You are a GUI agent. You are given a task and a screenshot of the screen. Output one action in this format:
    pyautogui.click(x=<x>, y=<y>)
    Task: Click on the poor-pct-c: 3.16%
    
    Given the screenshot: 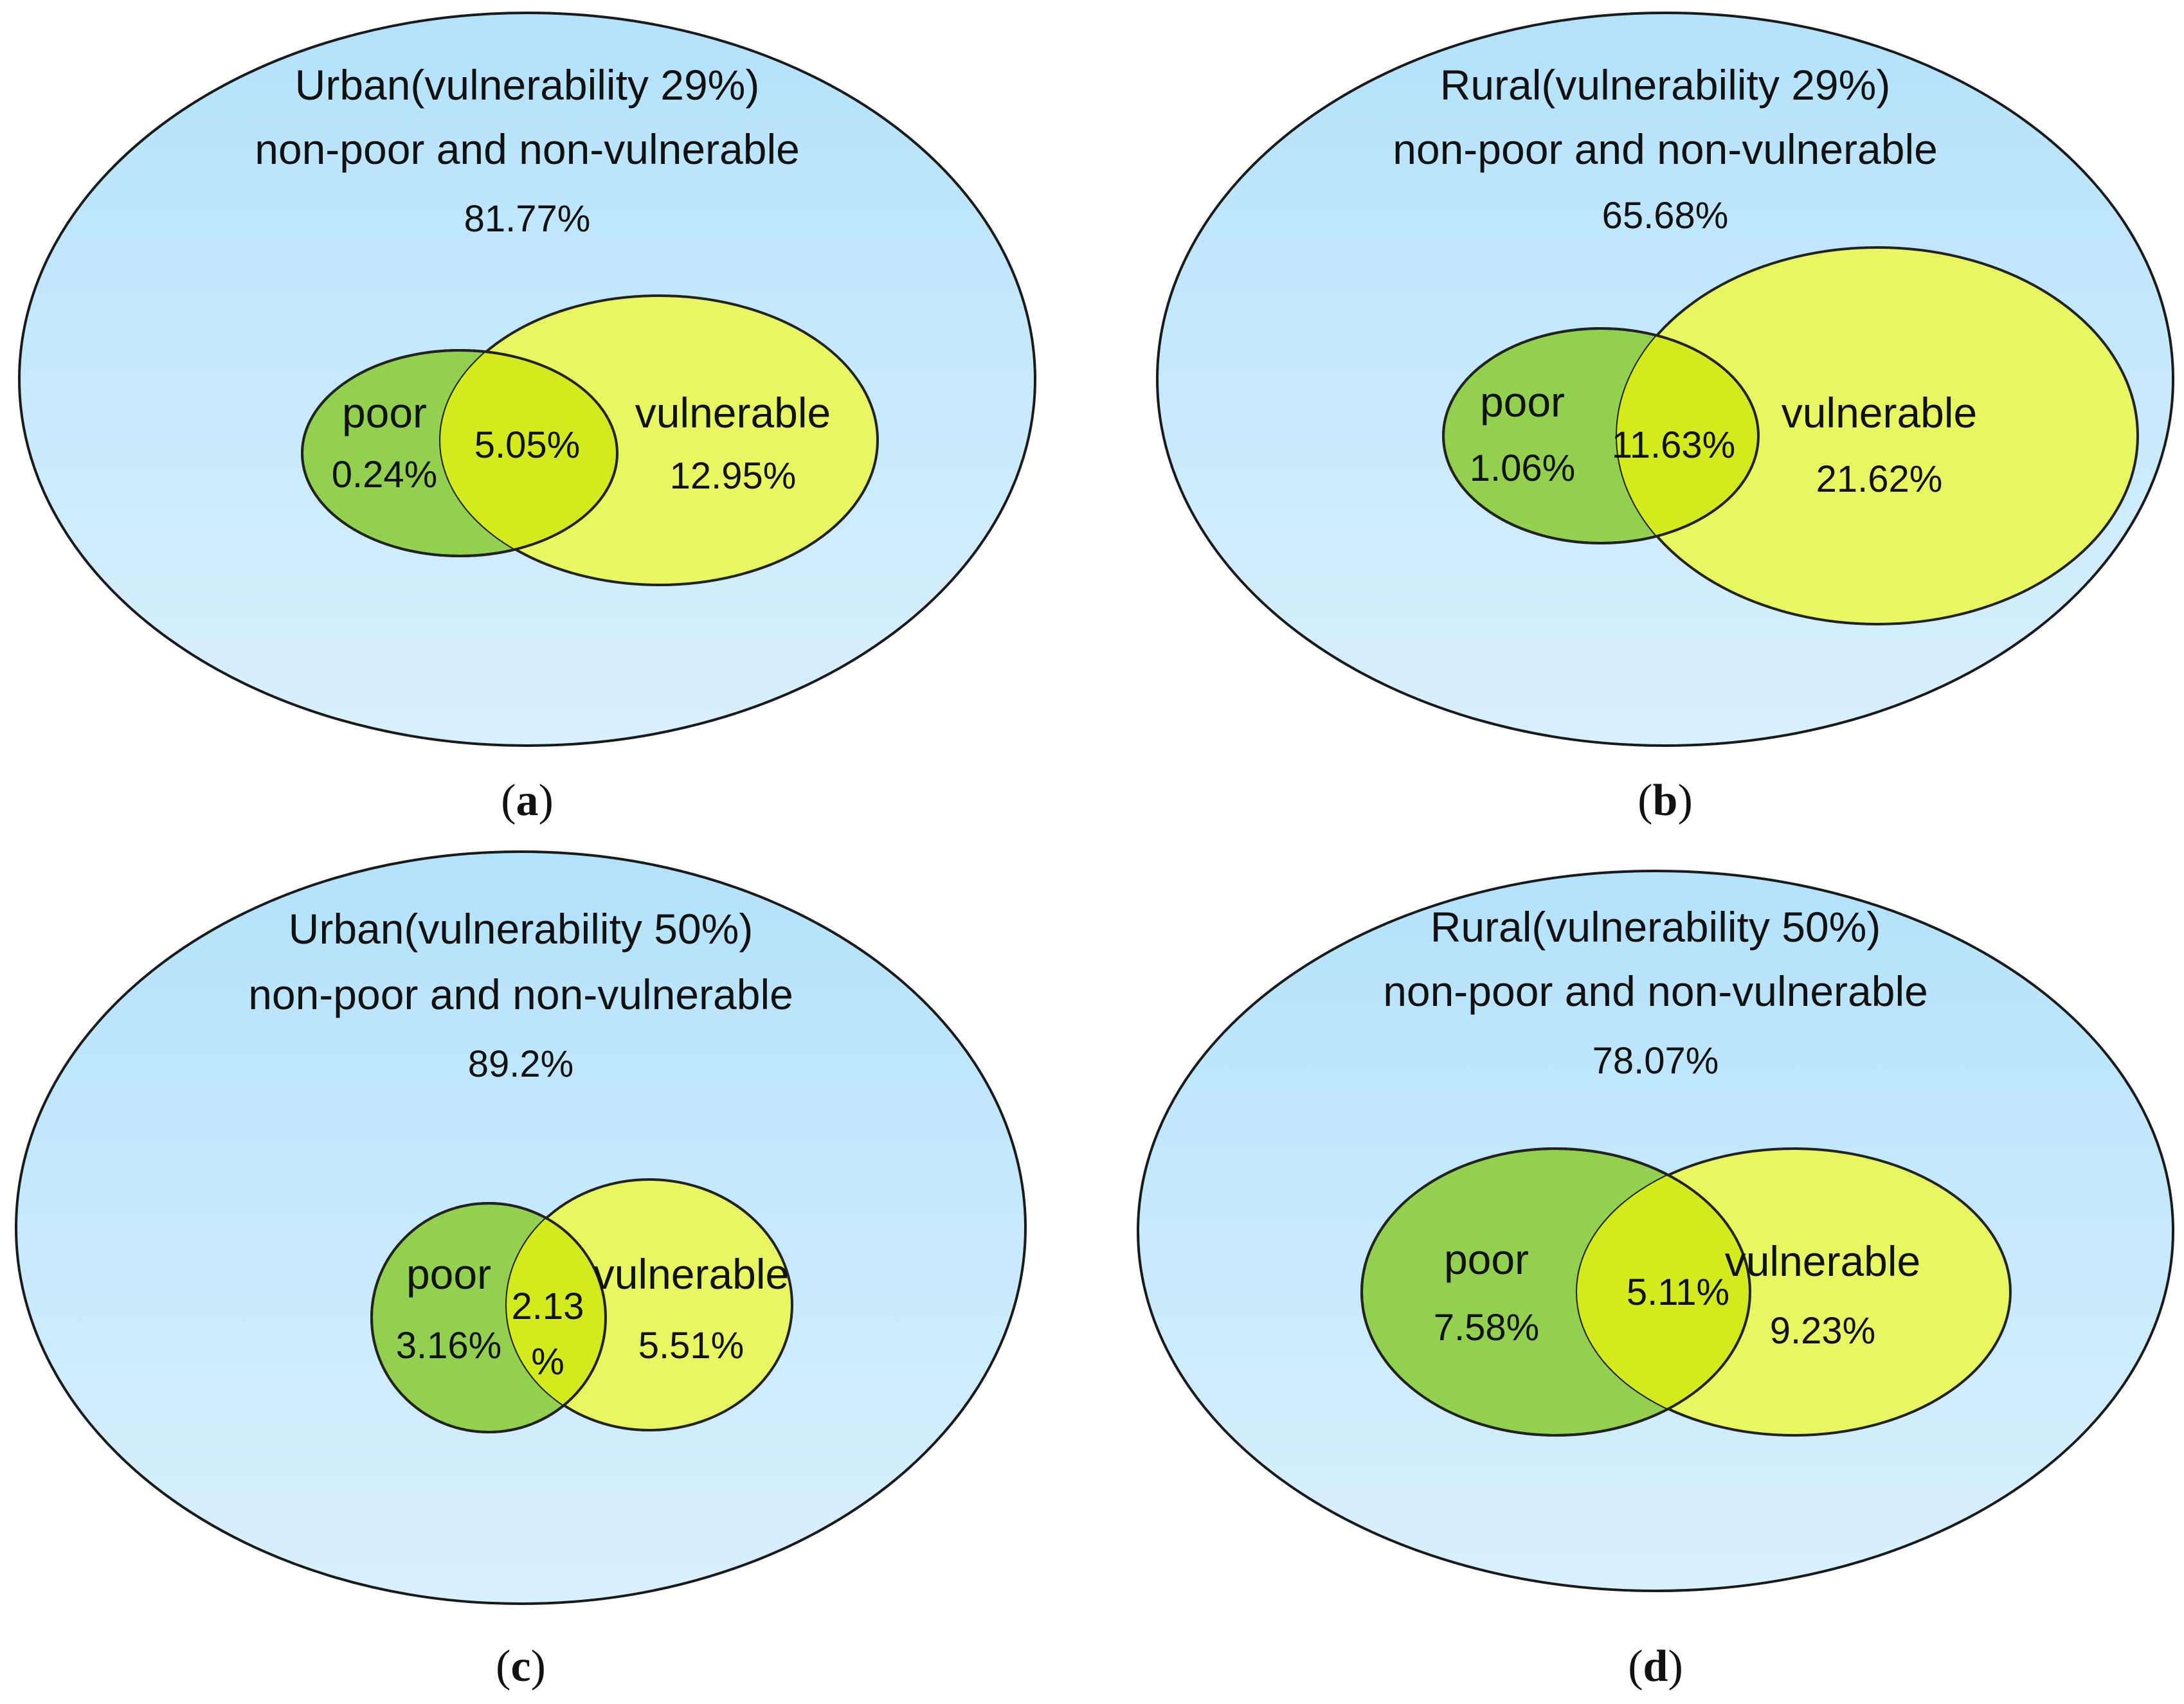 What is the action you would take?
    pyautogui.click(x=449, y=1346)
    